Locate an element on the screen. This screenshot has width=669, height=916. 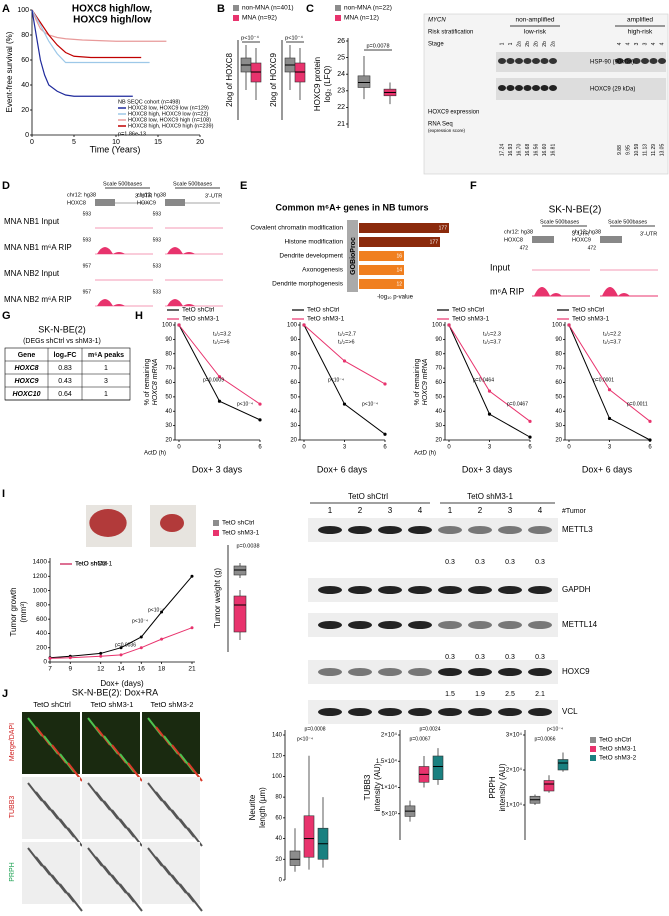
p-value: p=0.0008 is located at coordinates (315, 729).